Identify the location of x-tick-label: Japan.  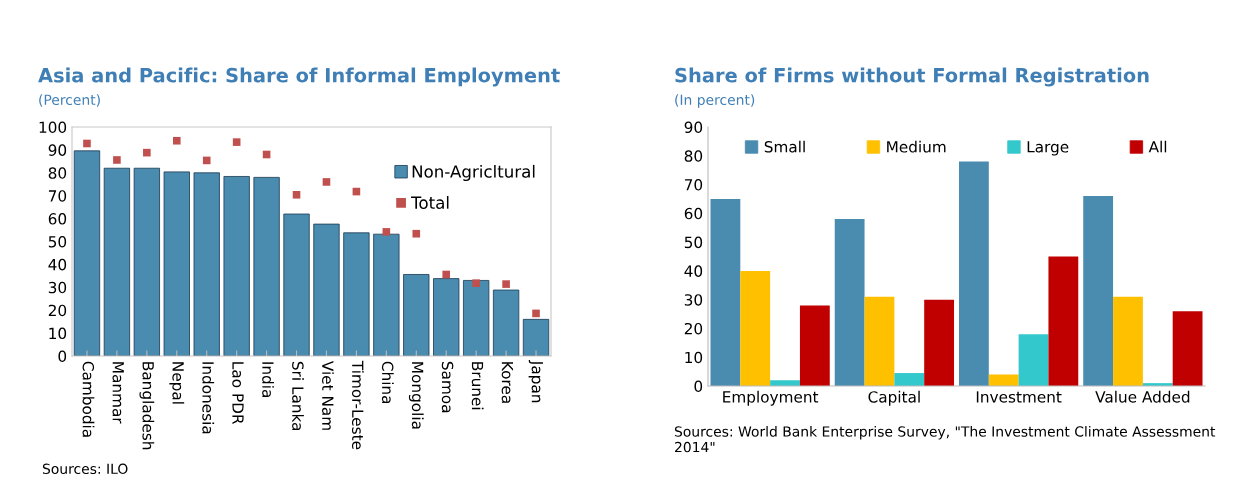
(535, 381).